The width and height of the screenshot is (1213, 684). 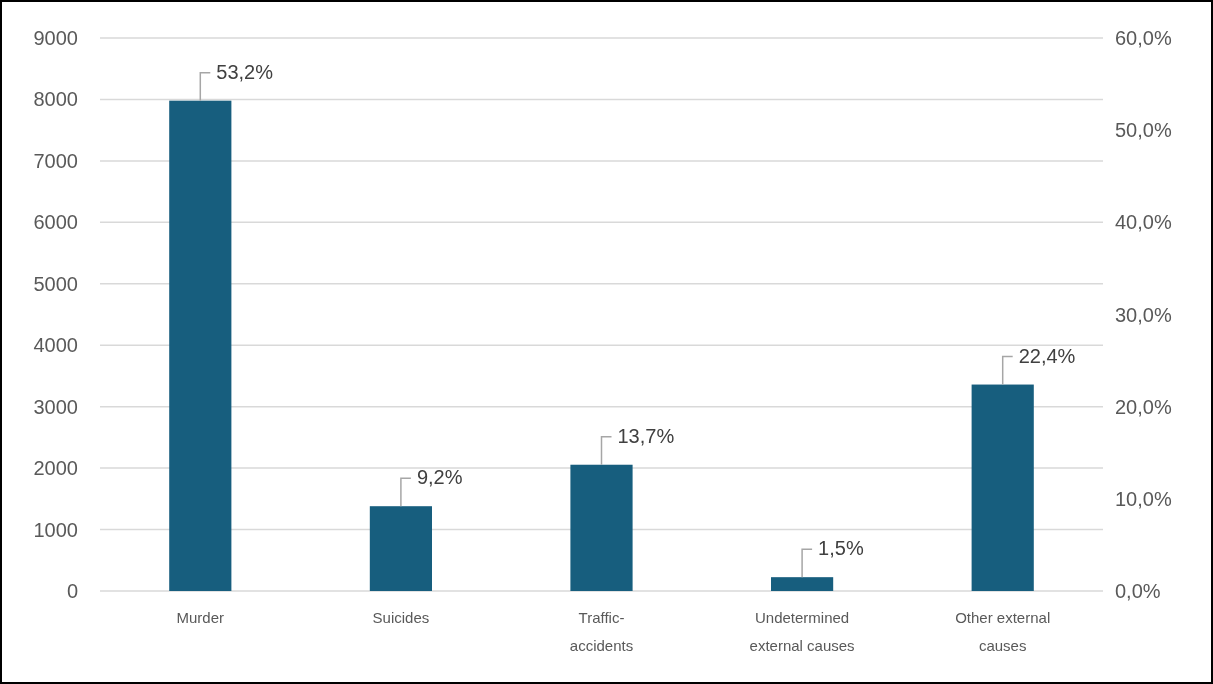 I want to click on x-tick-label: Suicides, so click(x=401, y=617).